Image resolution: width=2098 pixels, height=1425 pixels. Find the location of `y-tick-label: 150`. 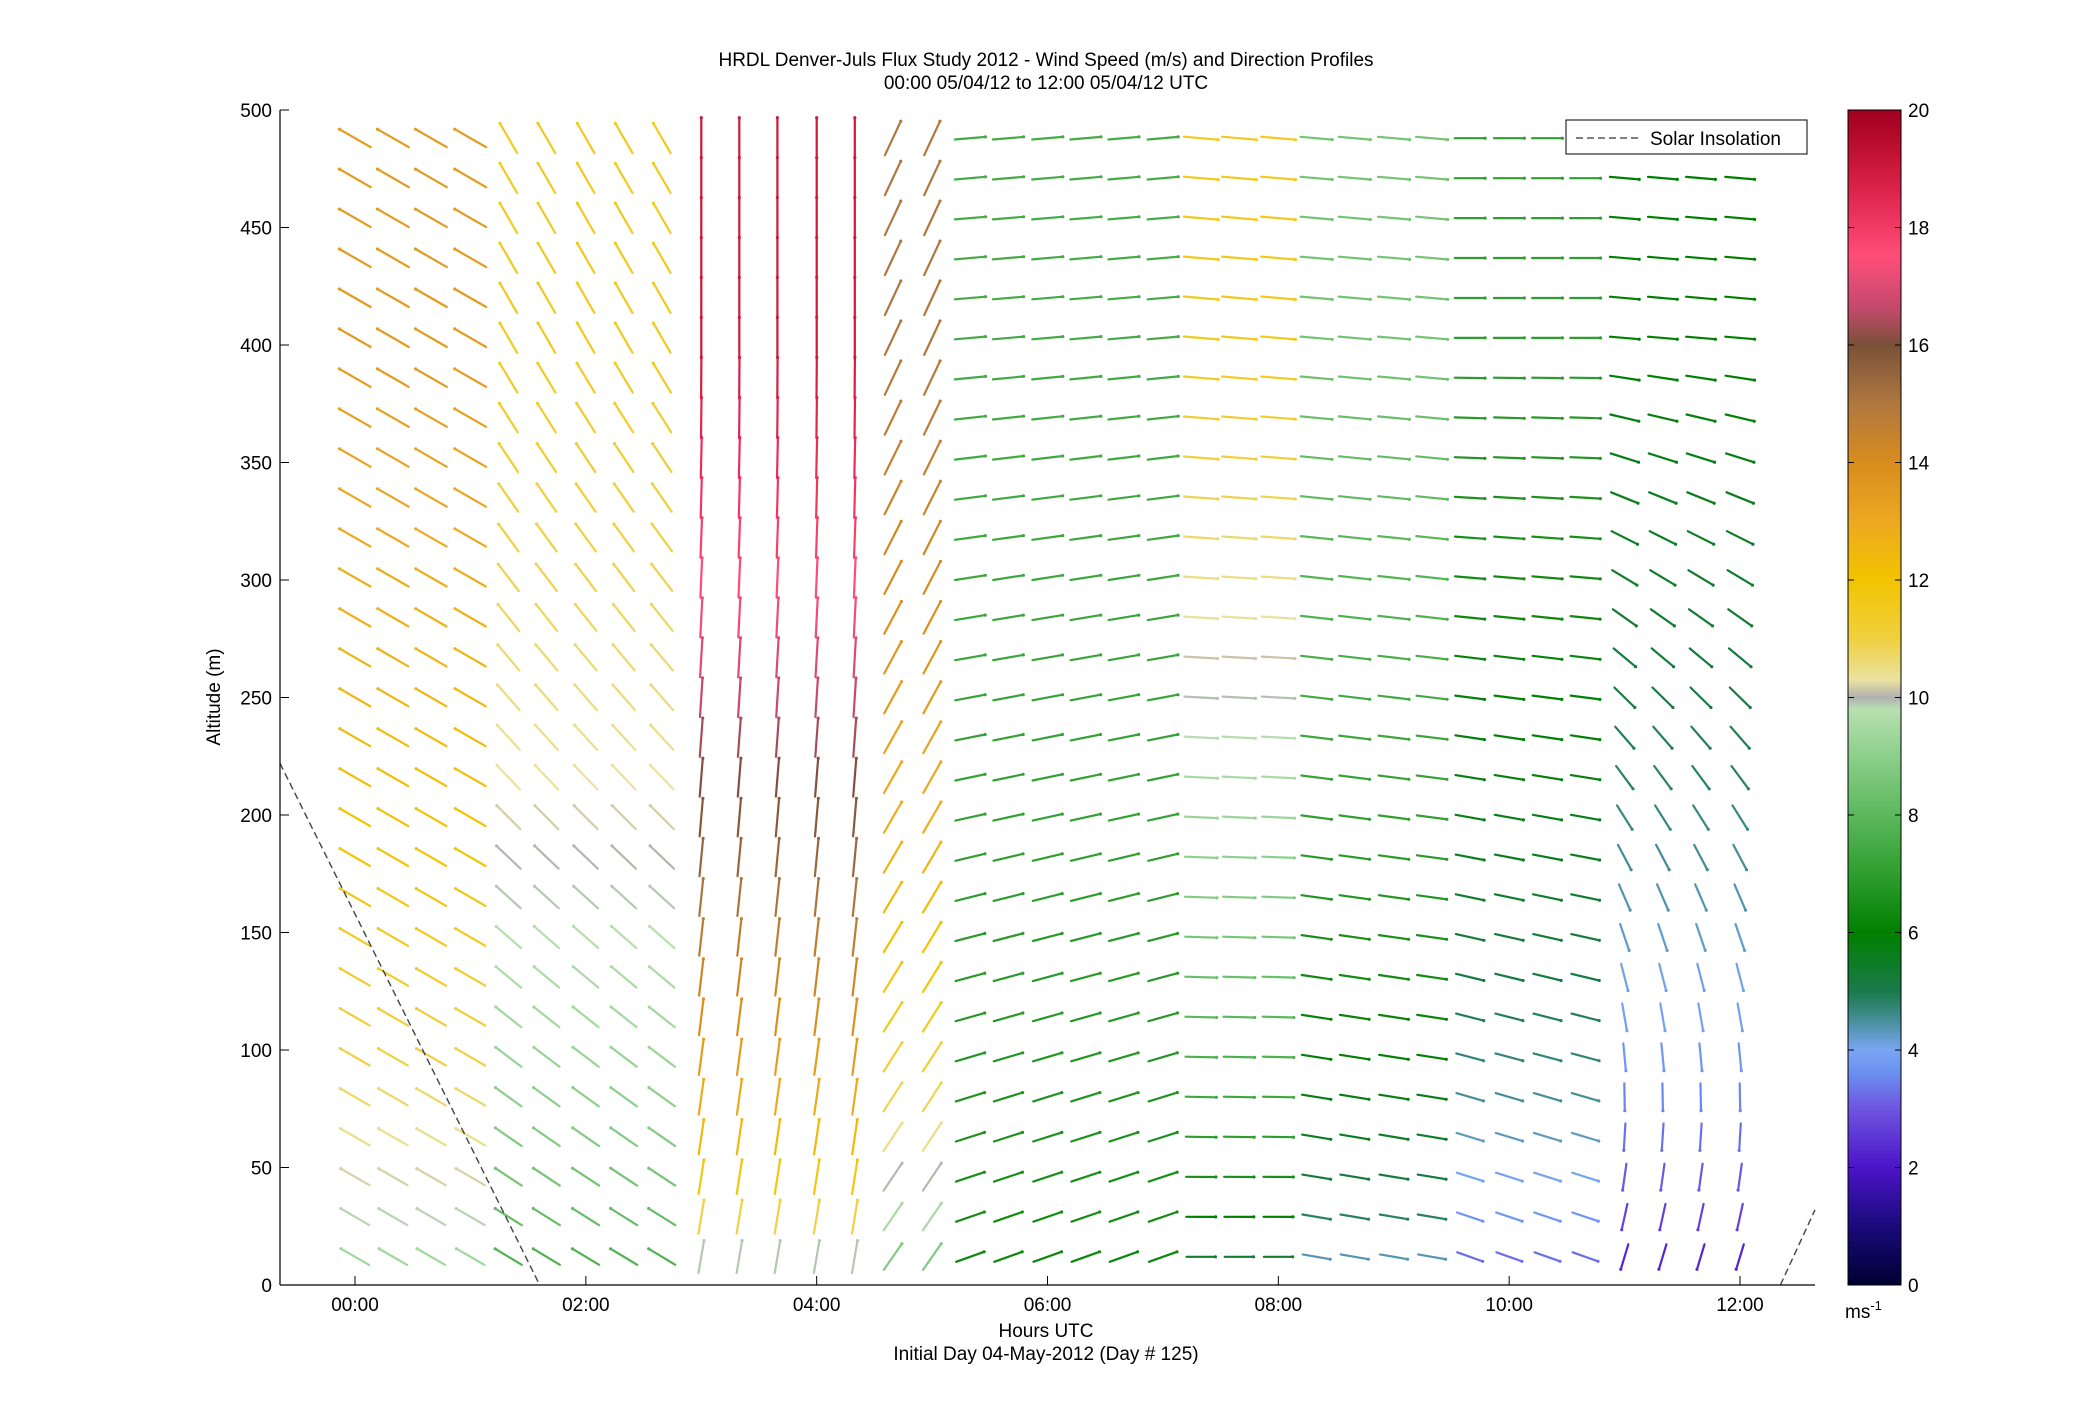

y-tick-label: 150 is located at coordinates (256, 934).